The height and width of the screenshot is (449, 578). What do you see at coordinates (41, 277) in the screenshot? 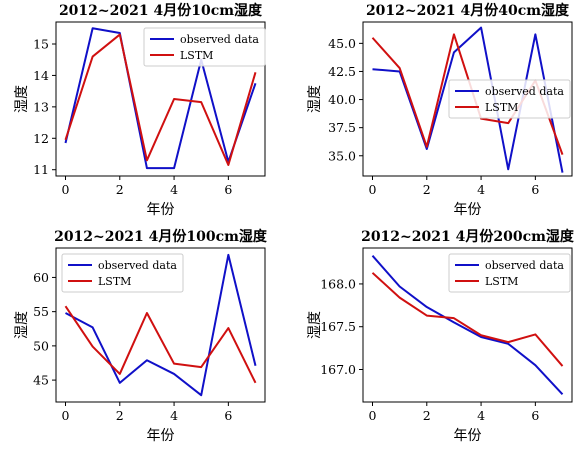
I see `y-tick-label: 60` at bounding box center [41, 277].